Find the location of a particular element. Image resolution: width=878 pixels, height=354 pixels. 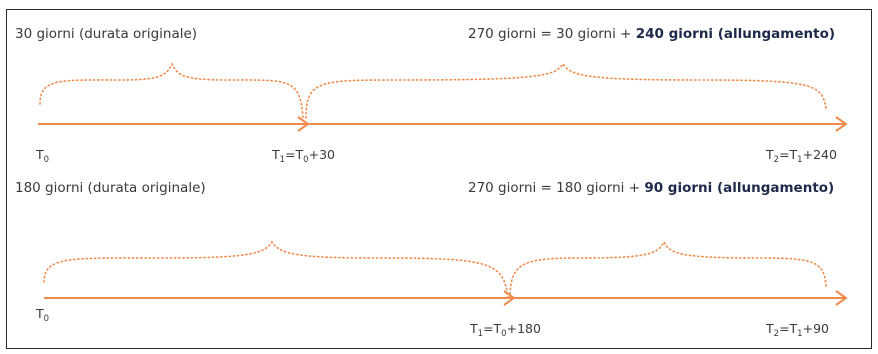

row1-brace-extension is located at coordinates (566, 90).